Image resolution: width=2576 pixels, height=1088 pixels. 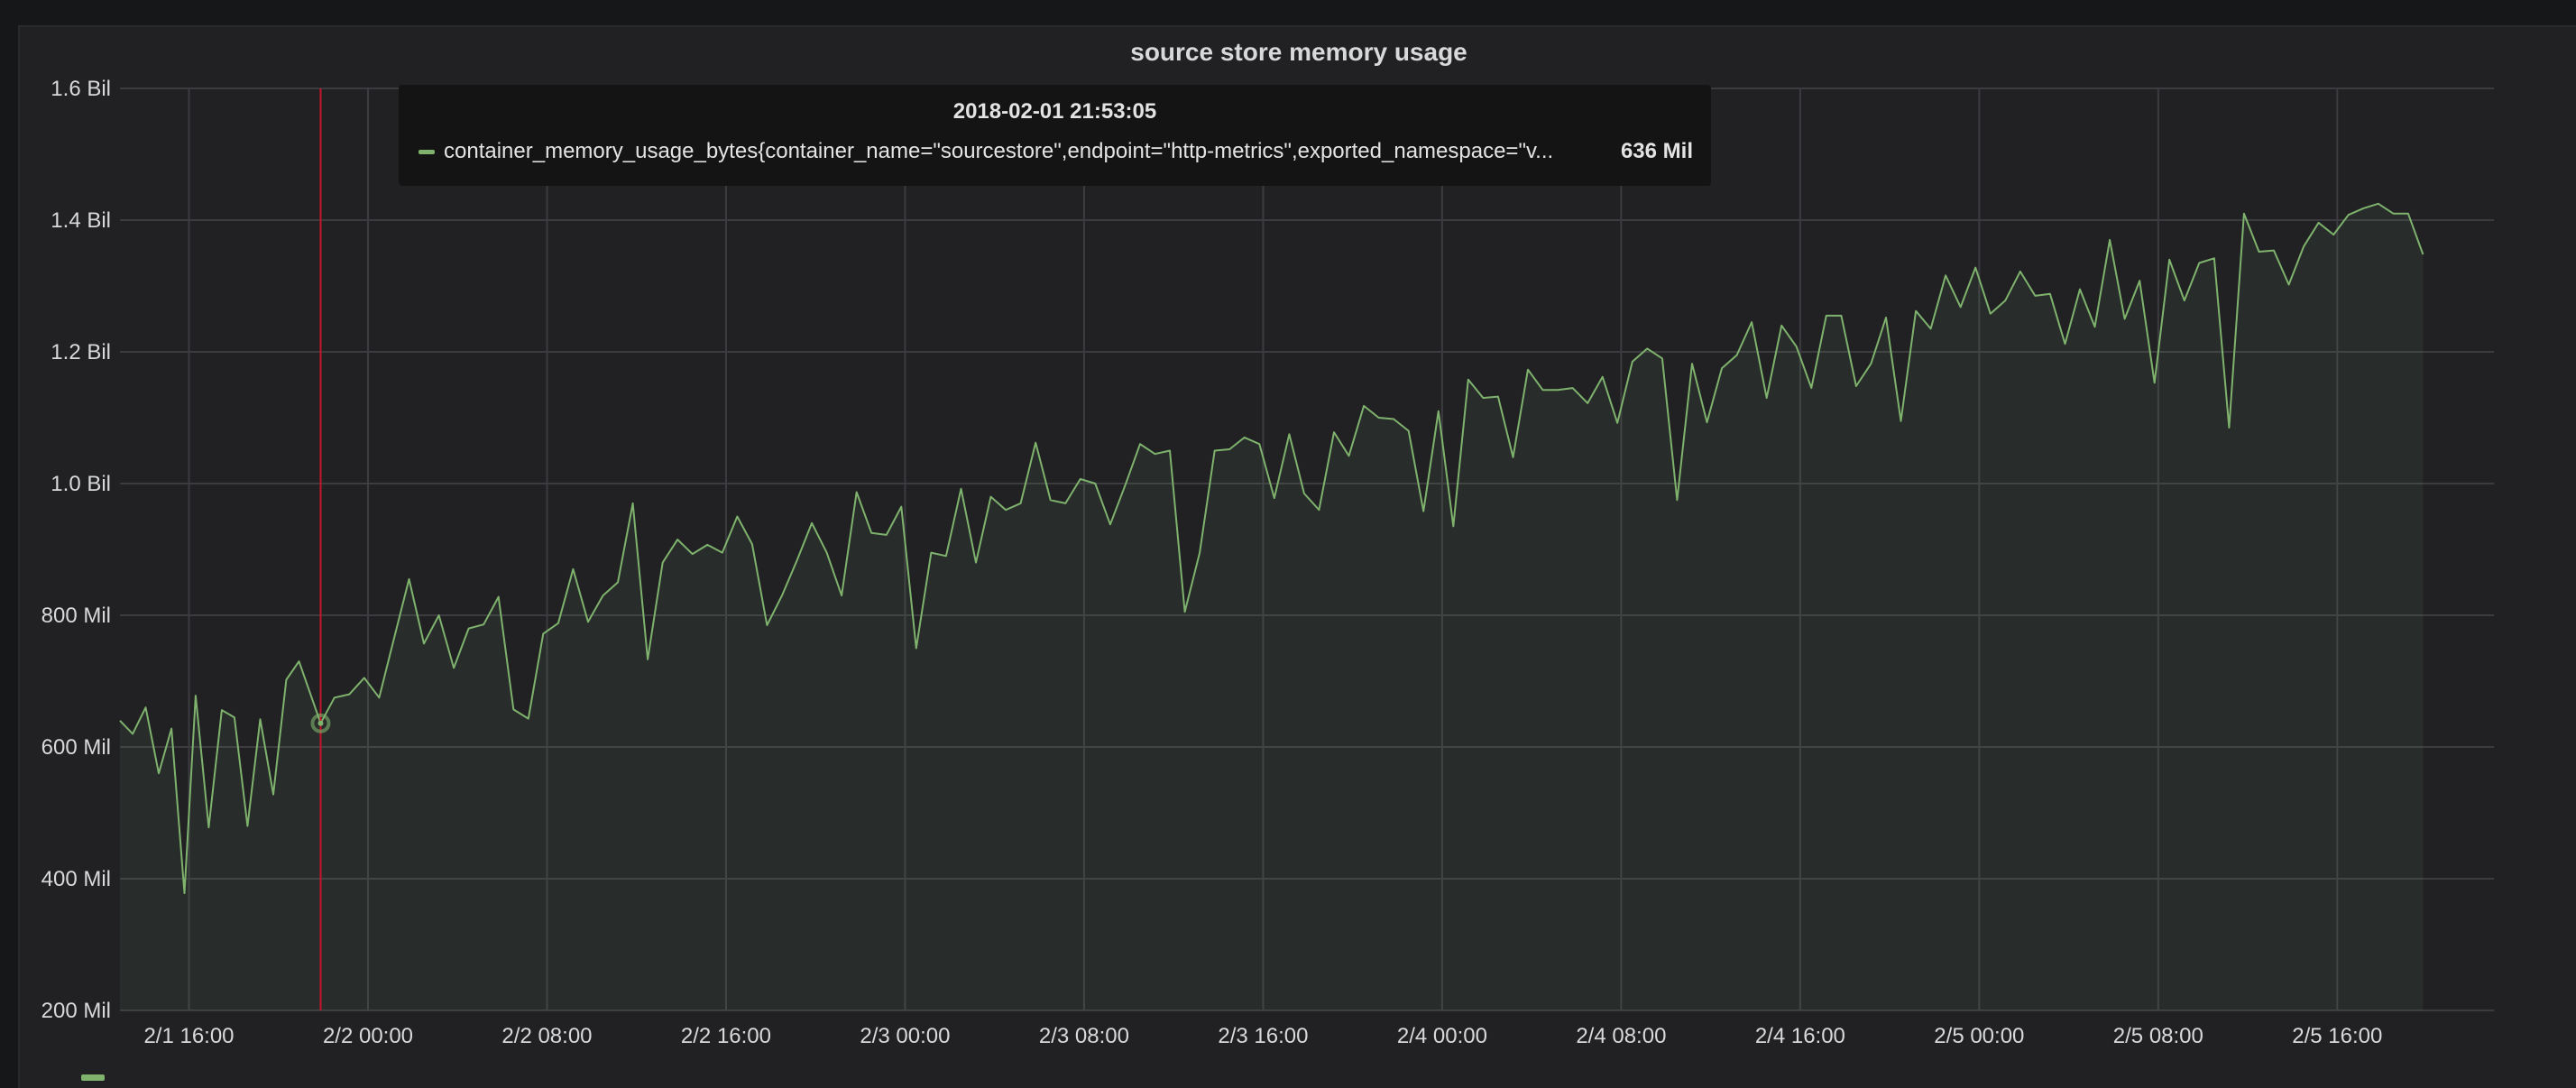 I want to click on panel-title: source store memory usage, so click(x=1299, y=52).